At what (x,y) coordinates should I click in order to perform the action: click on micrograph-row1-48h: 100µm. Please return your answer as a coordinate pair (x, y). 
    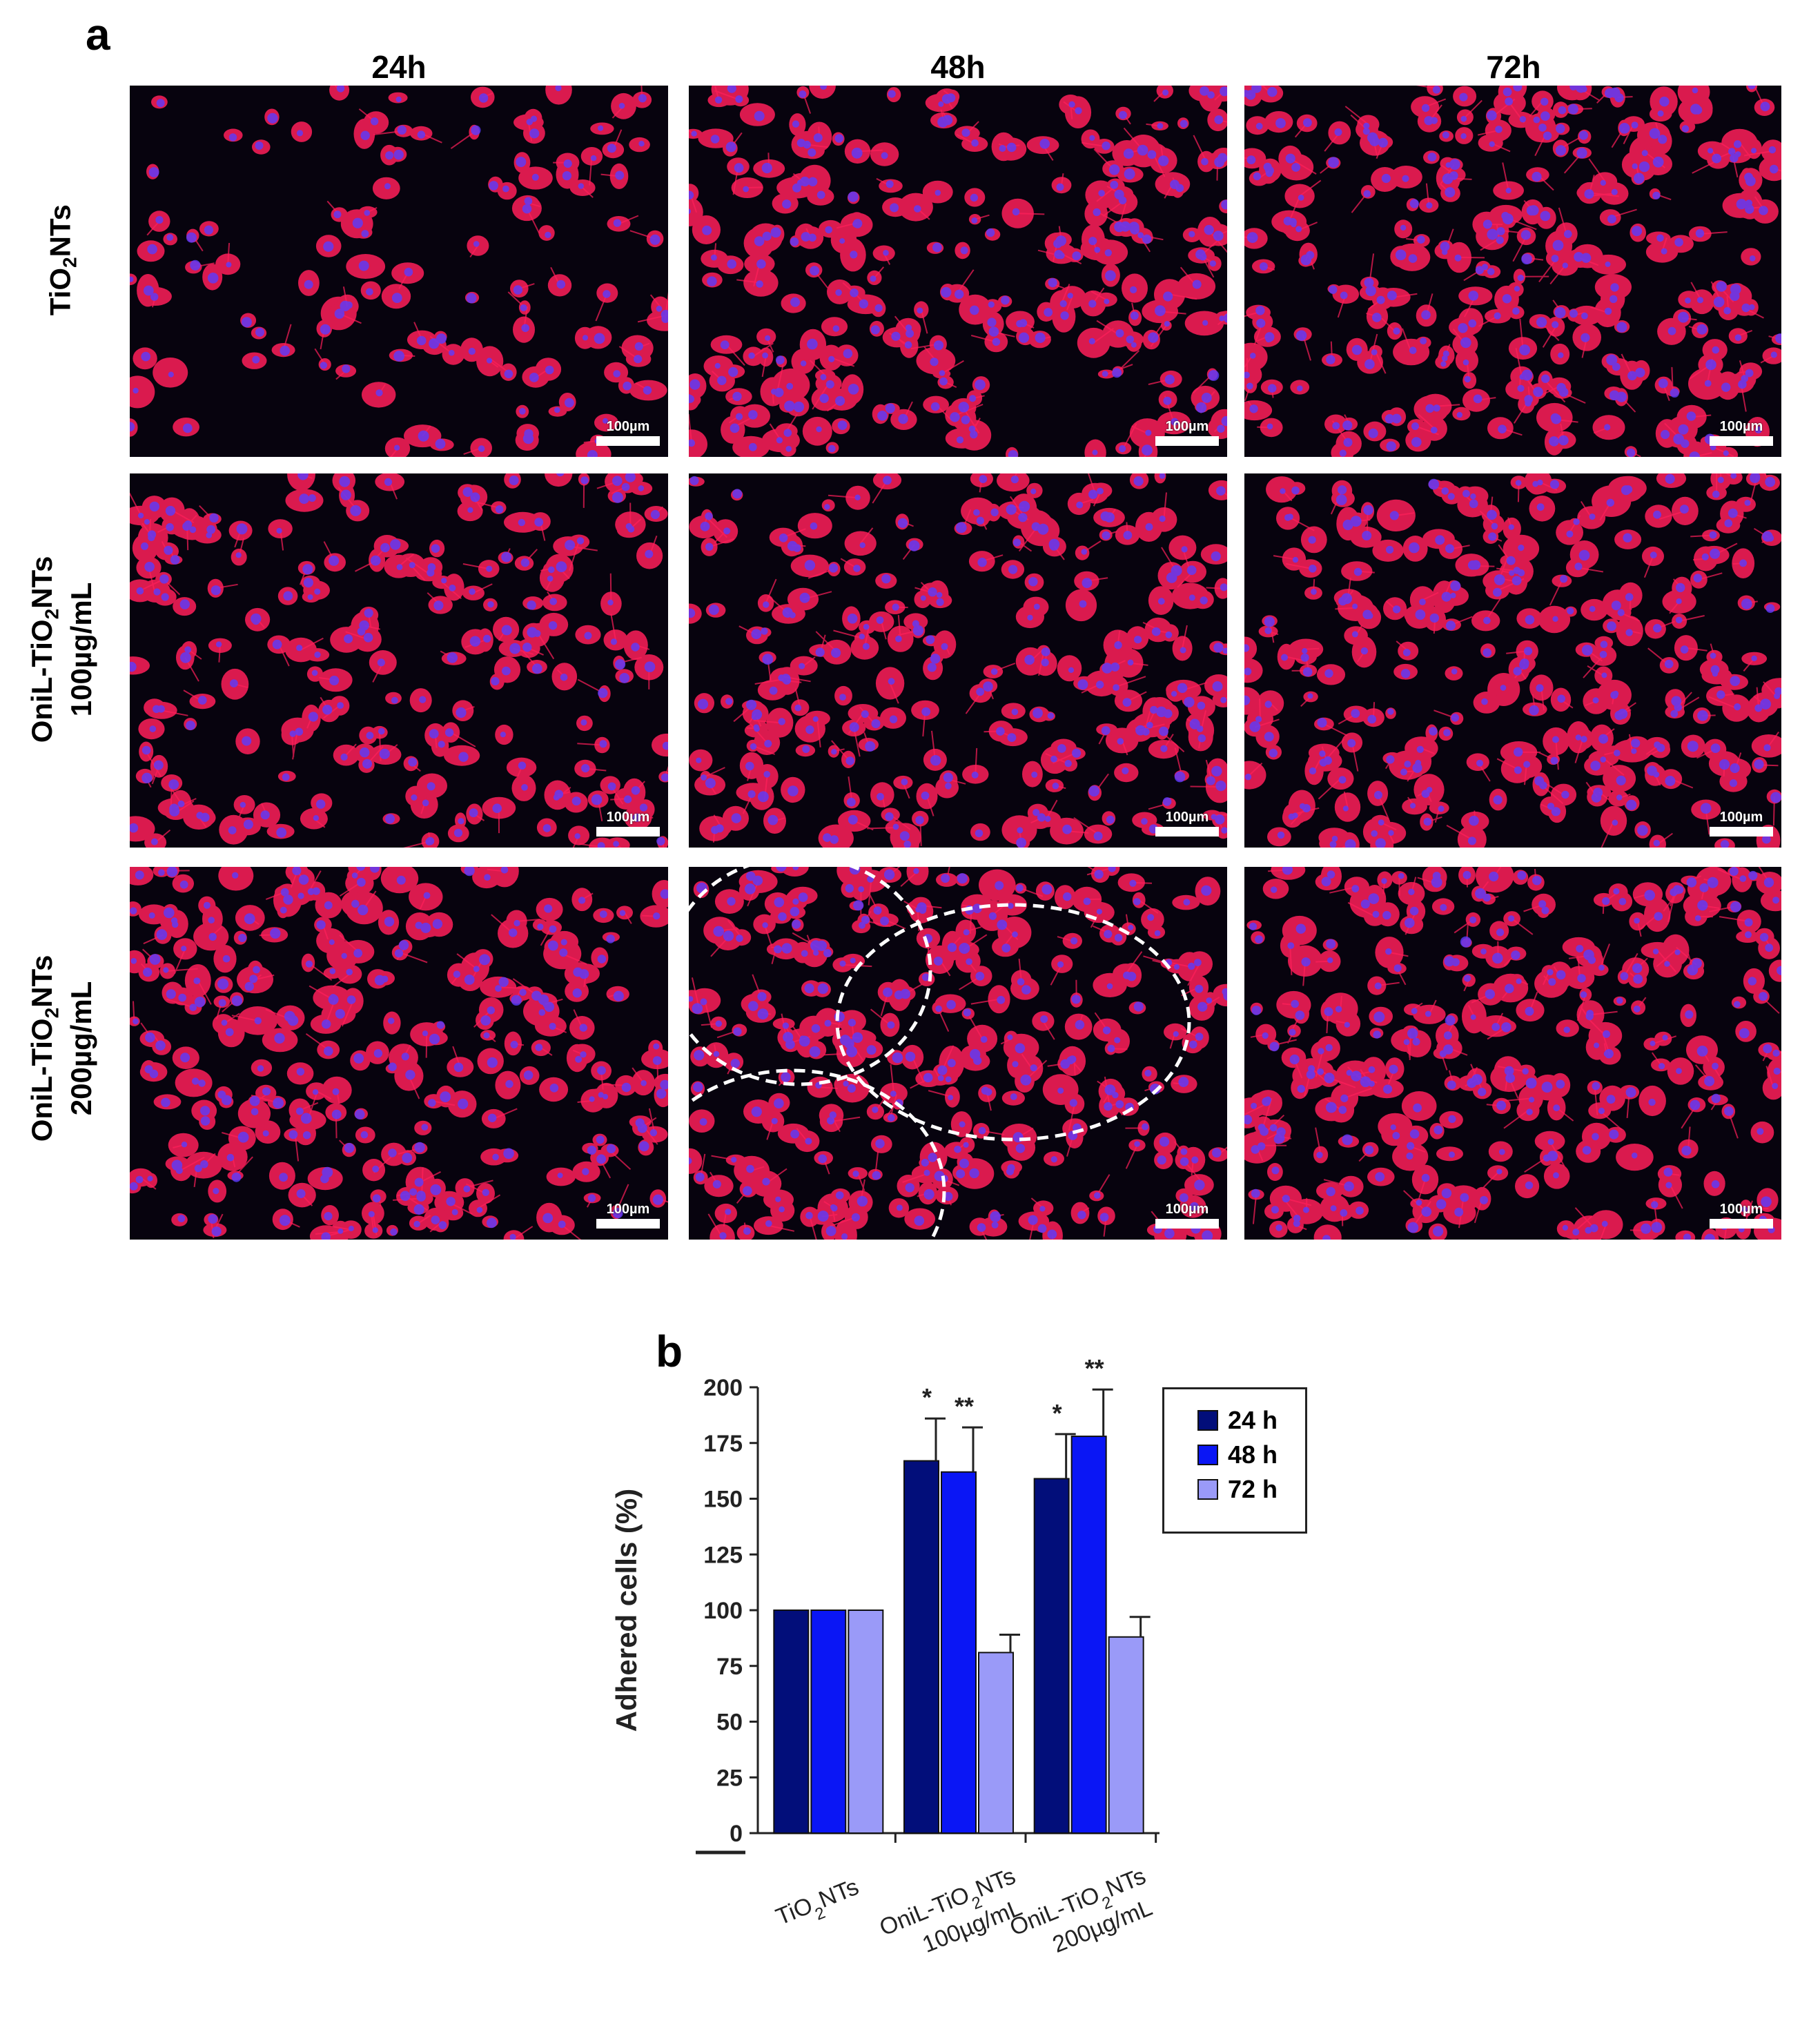
    Looking at the image, I should click on (958, 271).